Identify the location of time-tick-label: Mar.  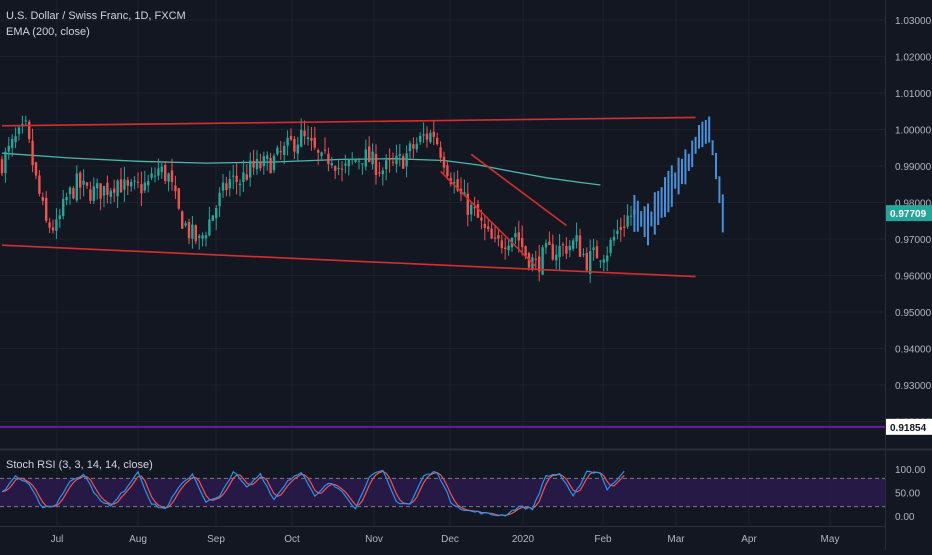
(676, 539).